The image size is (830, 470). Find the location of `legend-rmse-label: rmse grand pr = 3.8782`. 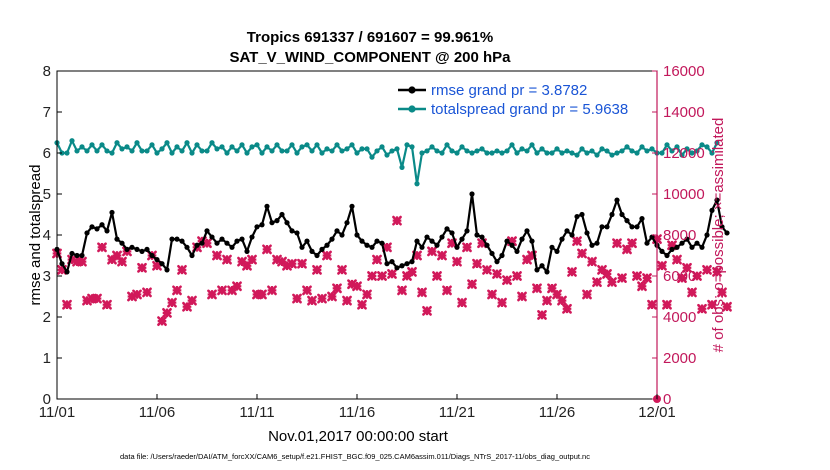

legend-rmse-label: rmse grand pr = 3.8782 is located at coordinates (509, 90).